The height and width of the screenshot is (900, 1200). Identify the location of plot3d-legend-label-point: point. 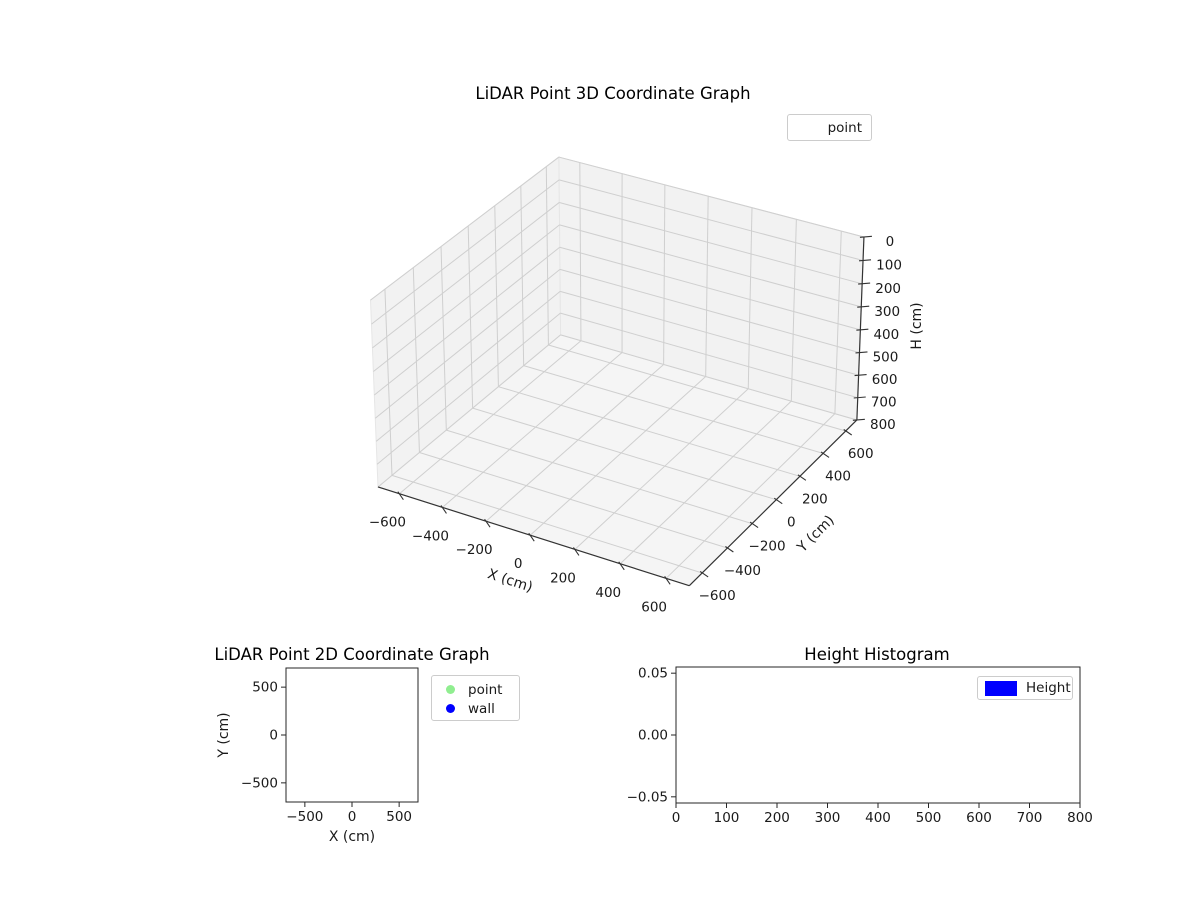
(844, 127).